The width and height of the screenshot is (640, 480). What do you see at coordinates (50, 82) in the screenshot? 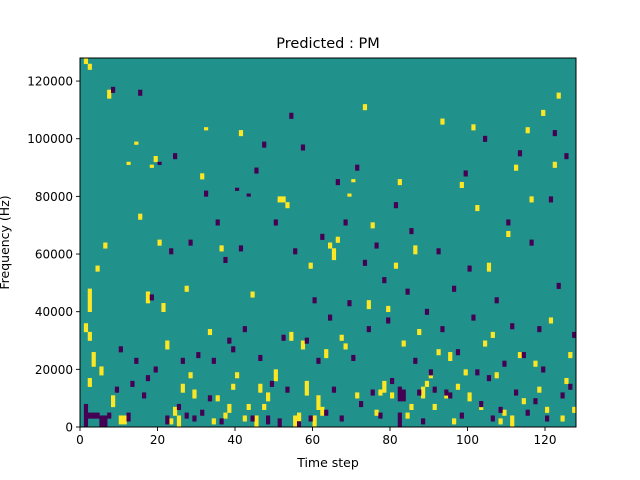
I see `y-tick-label: 120000` at bounding box center [50, 82].